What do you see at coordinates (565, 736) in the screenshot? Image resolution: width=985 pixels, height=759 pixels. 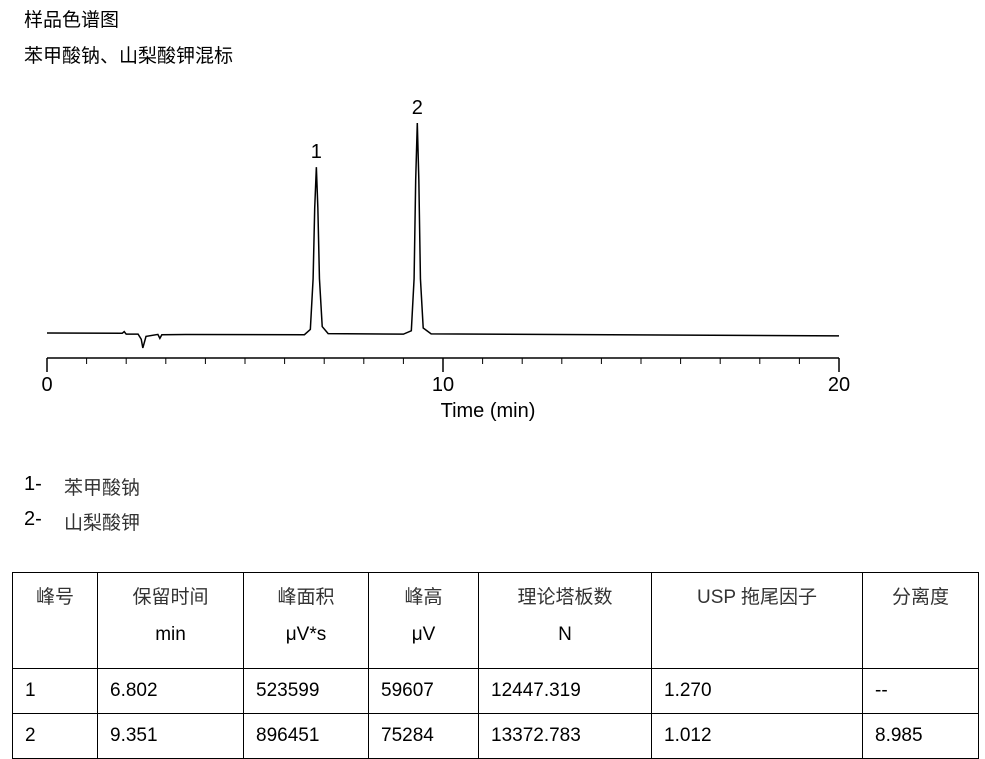 I see `cell: 13372.783` at bounding box center [565, 736].